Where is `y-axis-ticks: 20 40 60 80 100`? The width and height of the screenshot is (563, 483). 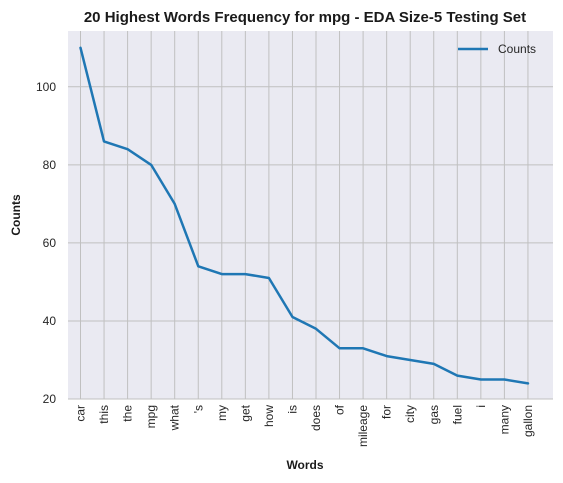
y-axis-ticks: 20 40 60 80 100 is located at coordinates (46, 243).